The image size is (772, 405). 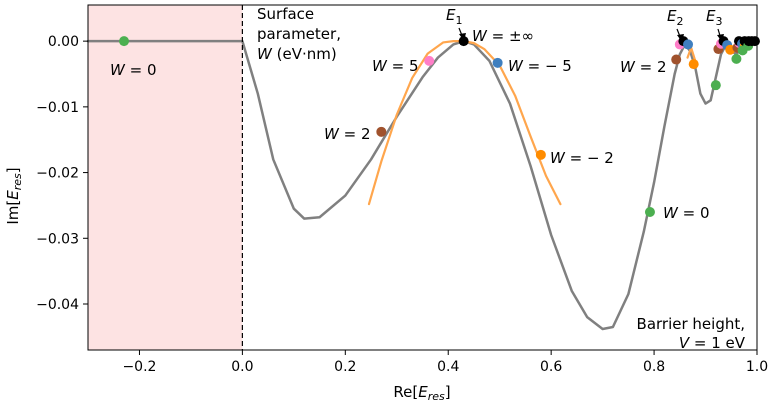 What do you see at coordinates (57, 305) in the screenshot?
I see `y-tick-label-5: −0.04` at bounding box center [57, 305].